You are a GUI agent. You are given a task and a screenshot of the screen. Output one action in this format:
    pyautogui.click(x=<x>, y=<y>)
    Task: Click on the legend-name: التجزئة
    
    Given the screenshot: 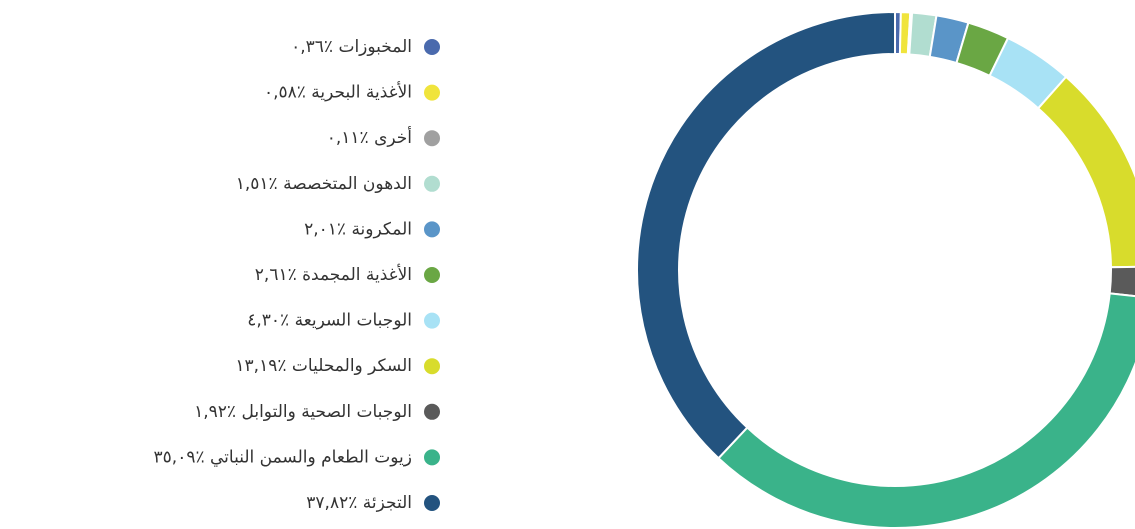 What is the action you would take?
    pyautogui.click(x=387, y=503)
    